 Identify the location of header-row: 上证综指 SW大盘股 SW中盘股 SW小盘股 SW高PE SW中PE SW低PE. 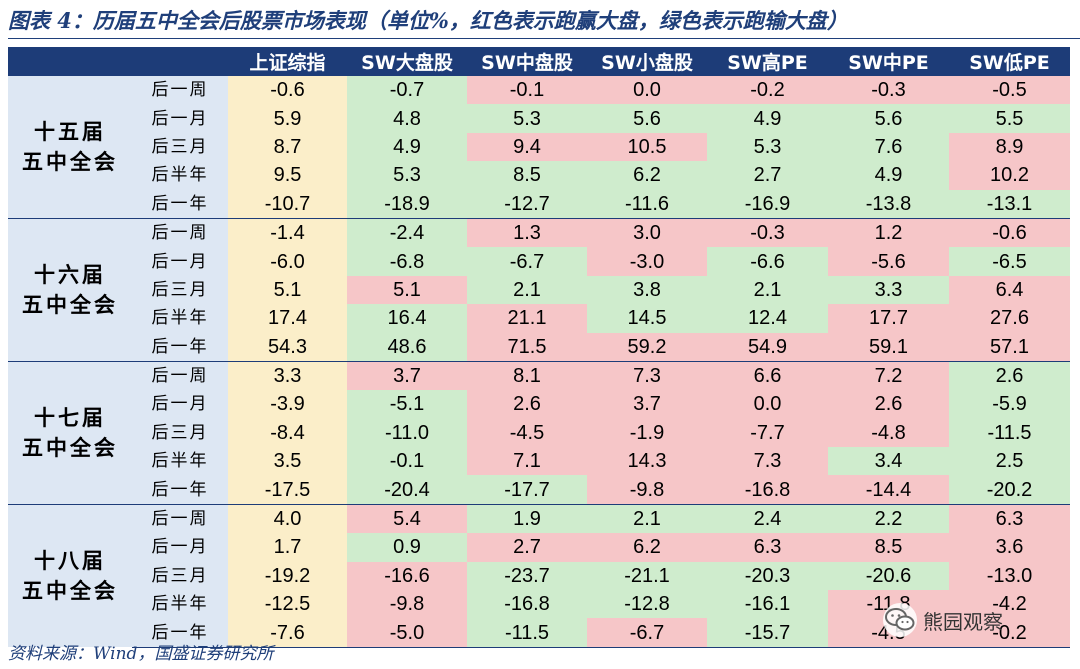
(539, 61).